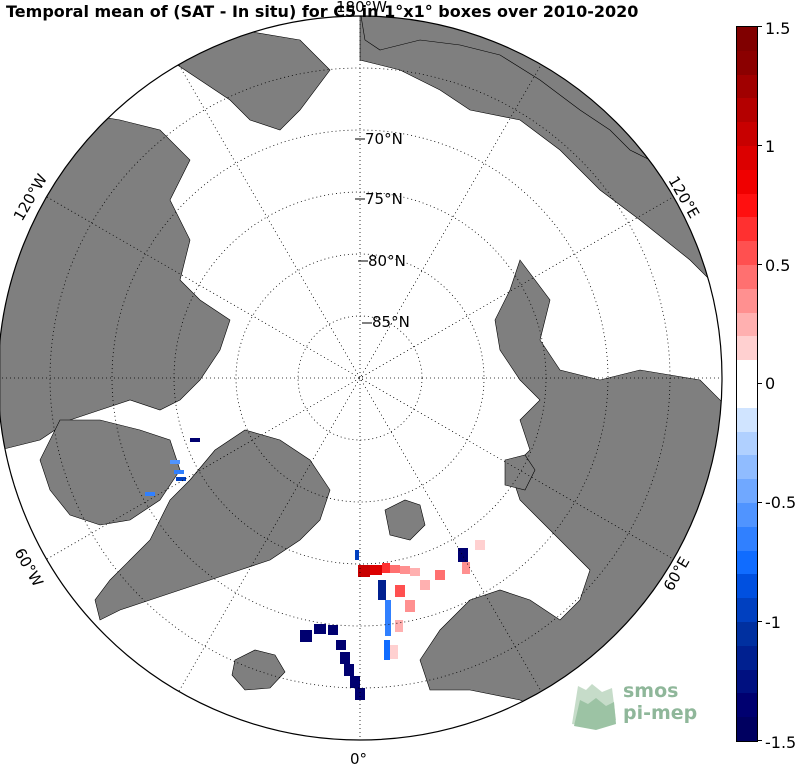 The width and height of the screenshot is (805, 771). I want to click on colorbar, so click(747, 384).